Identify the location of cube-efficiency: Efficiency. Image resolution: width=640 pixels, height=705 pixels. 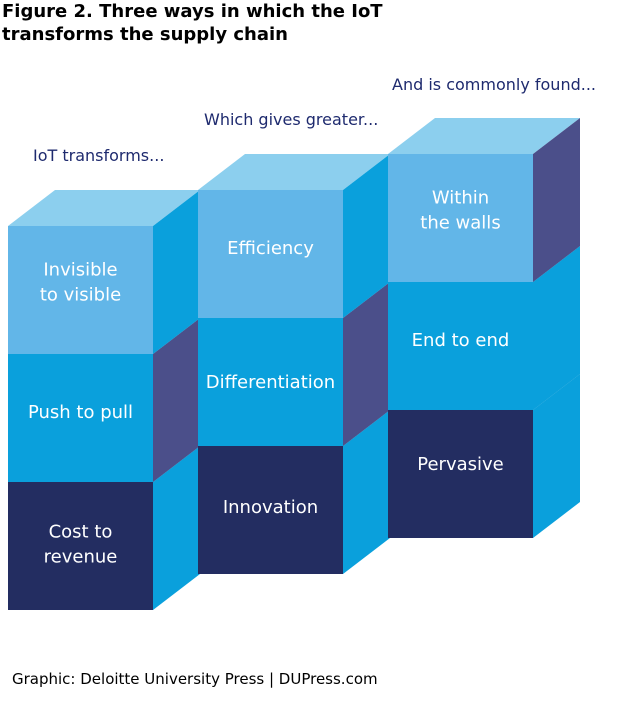
(294, 236).